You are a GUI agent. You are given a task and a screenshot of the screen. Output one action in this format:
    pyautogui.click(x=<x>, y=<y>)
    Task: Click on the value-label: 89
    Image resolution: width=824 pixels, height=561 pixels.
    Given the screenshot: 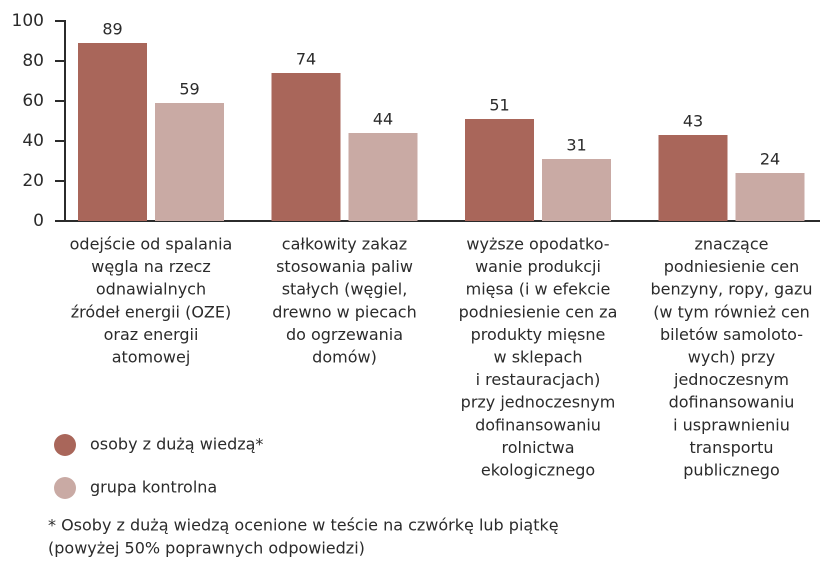 What is the action you would take?
    pyautogui.click(x=112, y=29)
    